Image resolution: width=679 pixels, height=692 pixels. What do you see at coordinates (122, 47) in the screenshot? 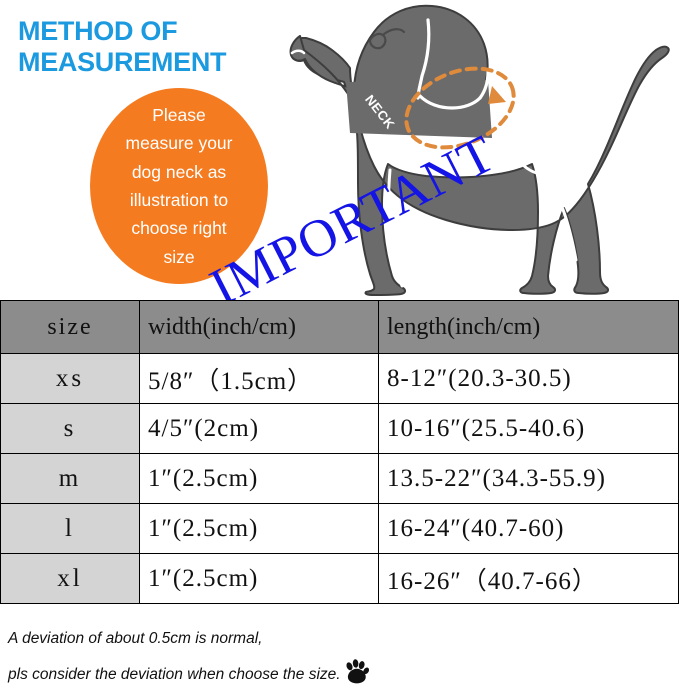
I see `page-title: METHOD OF MEASUREMENT` at bounding box center [122, 47].